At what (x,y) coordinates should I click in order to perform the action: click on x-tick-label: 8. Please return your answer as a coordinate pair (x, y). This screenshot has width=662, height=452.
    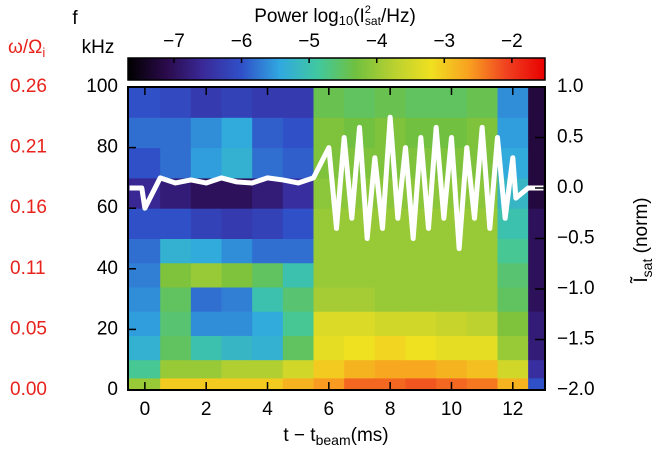
    Looking at the image, I should click on (390, 409).